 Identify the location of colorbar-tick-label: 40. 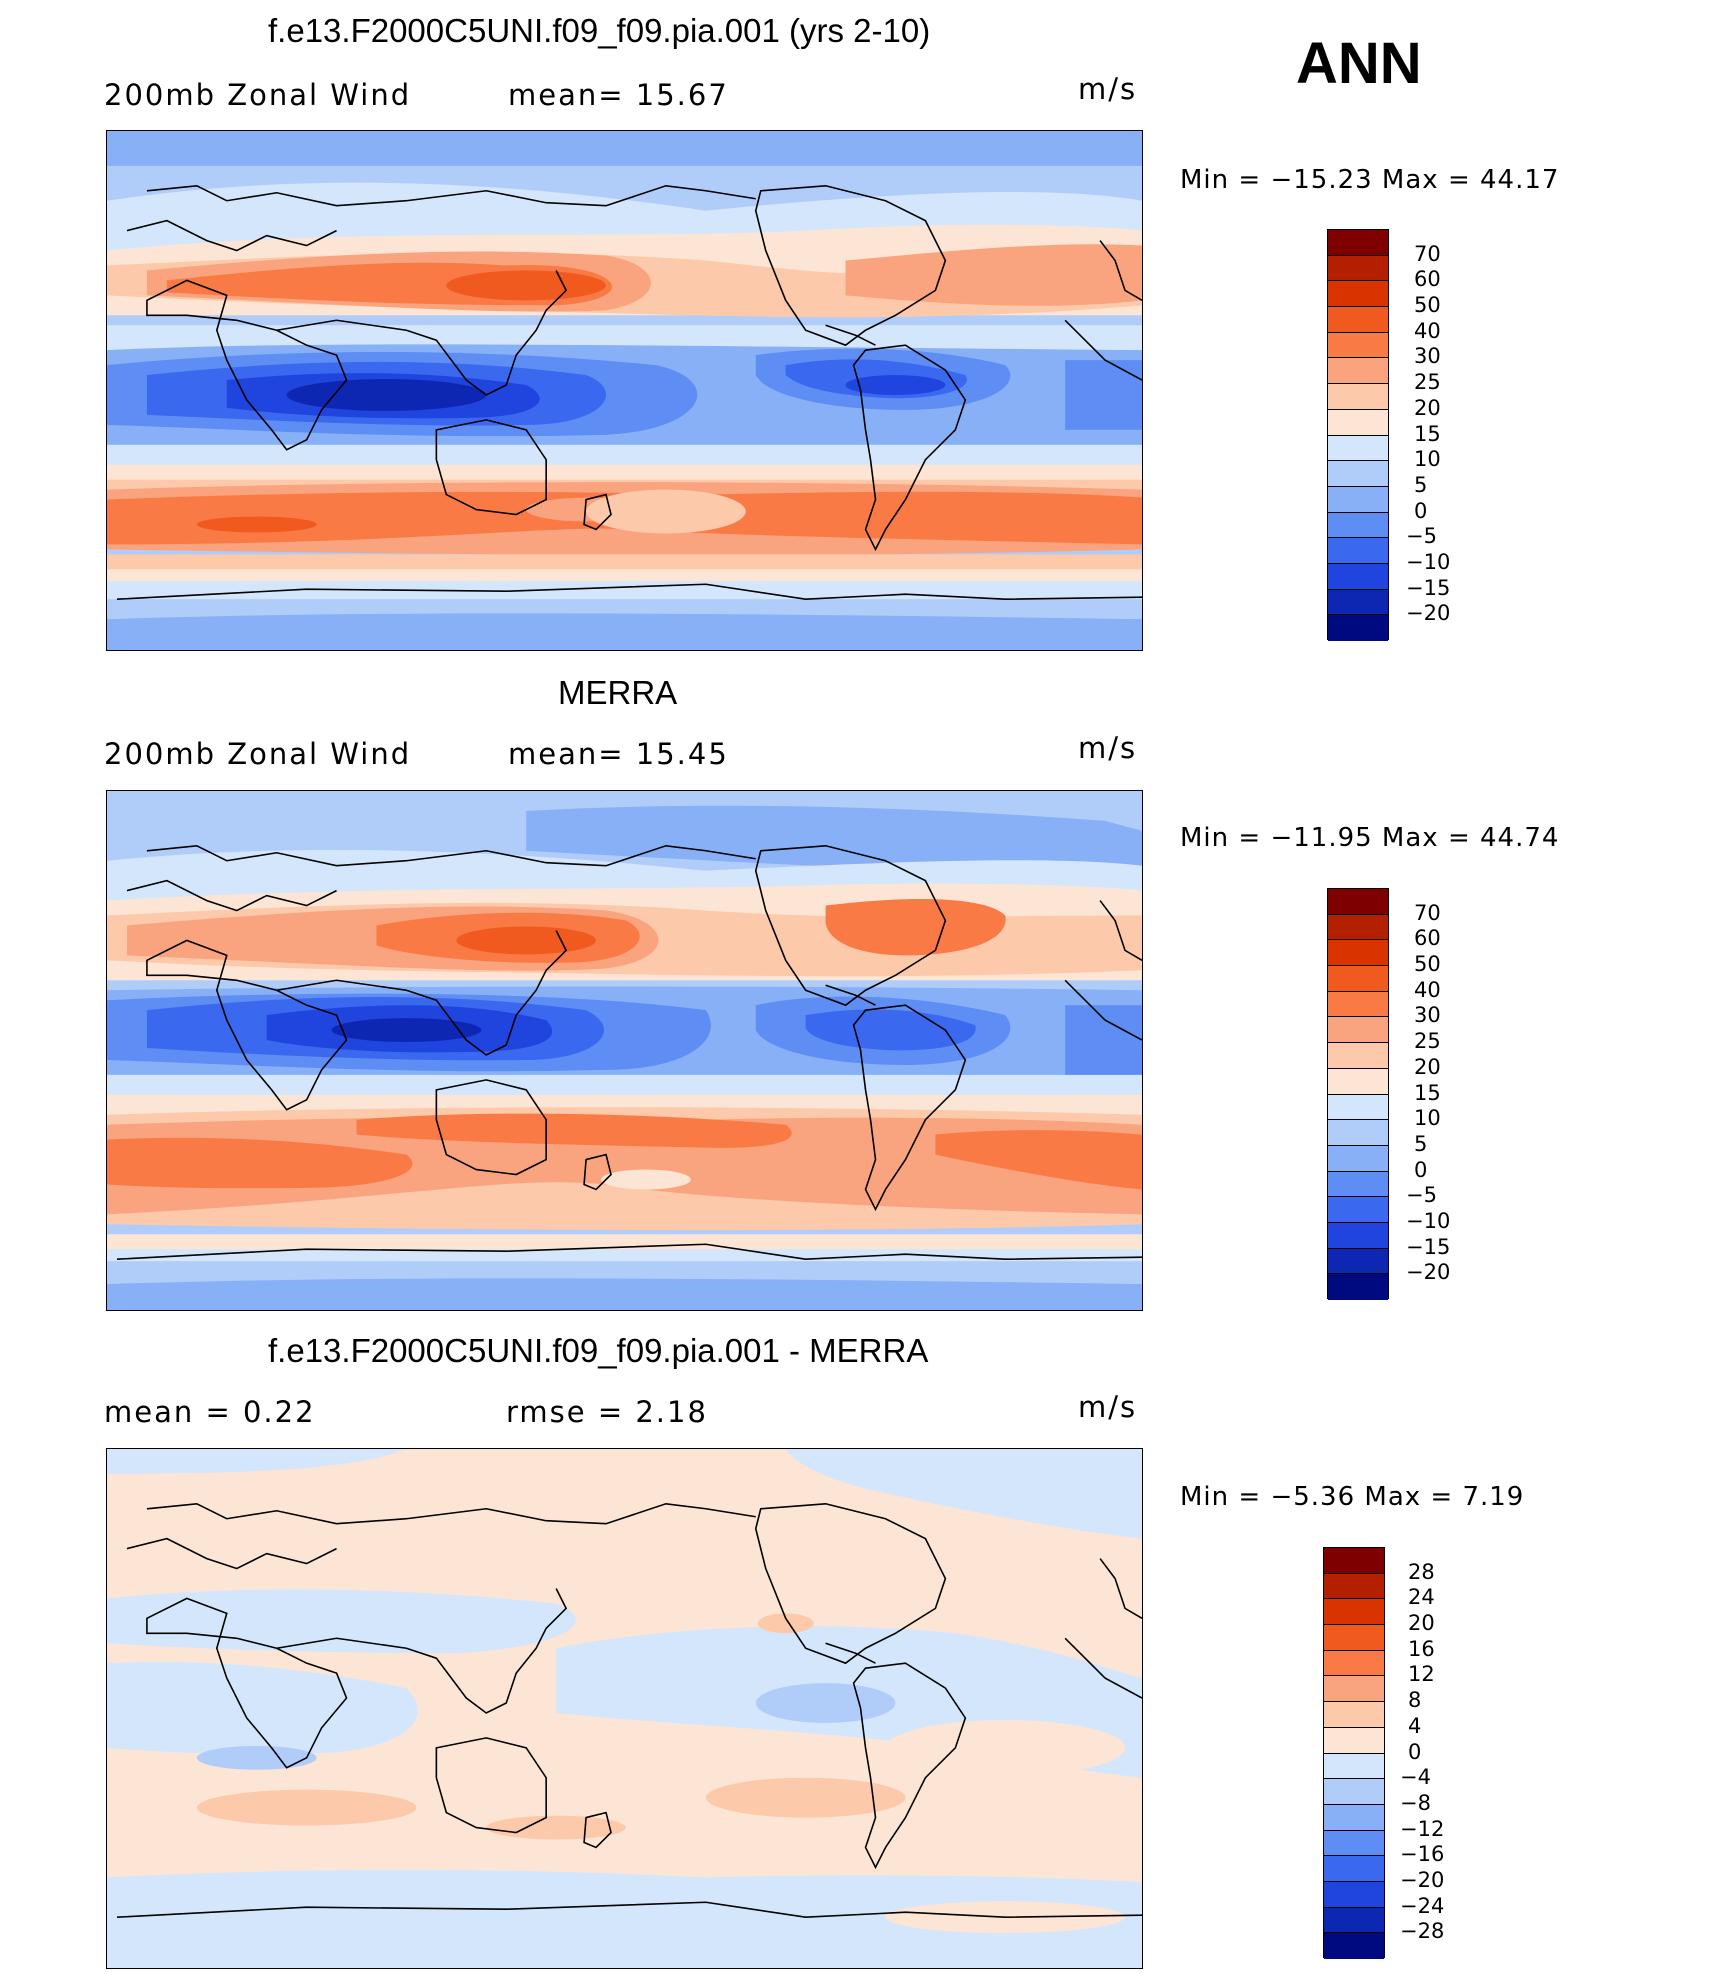
(1427, 989).